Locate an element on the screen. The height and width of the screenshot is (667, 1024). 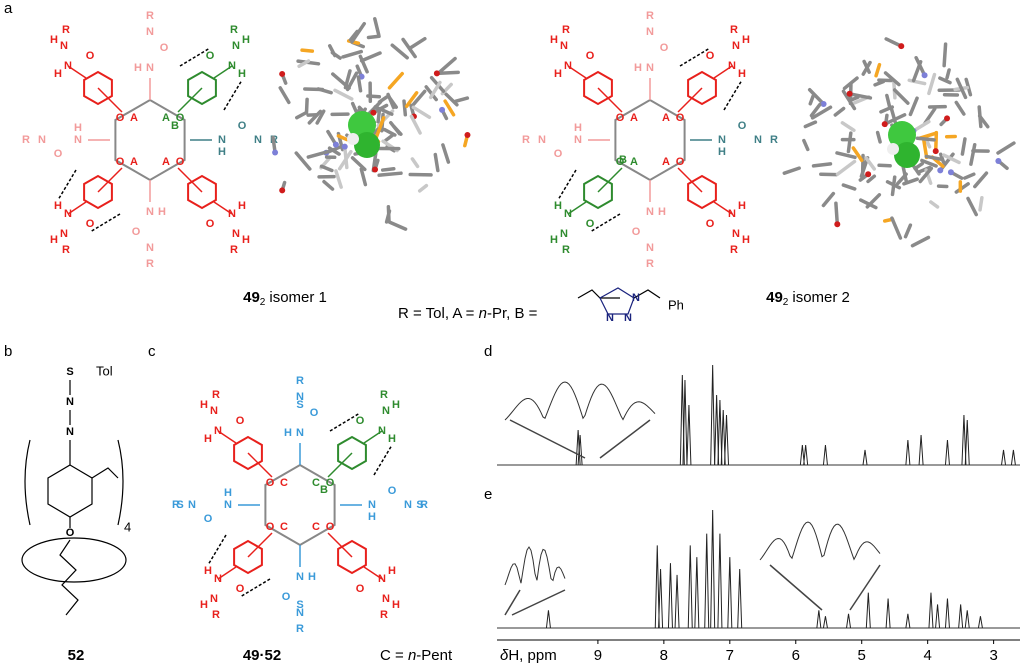
x-tick-label: 3 is located at coordinates (993, 655).